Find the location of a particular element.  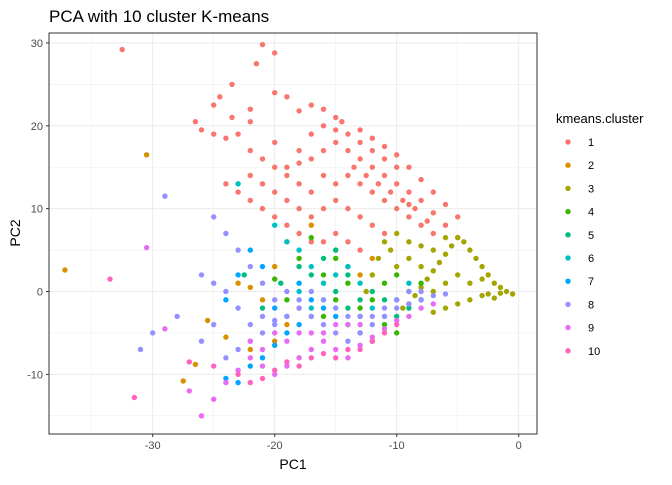

legend-label: 9 is located at coordinates (591, 329).